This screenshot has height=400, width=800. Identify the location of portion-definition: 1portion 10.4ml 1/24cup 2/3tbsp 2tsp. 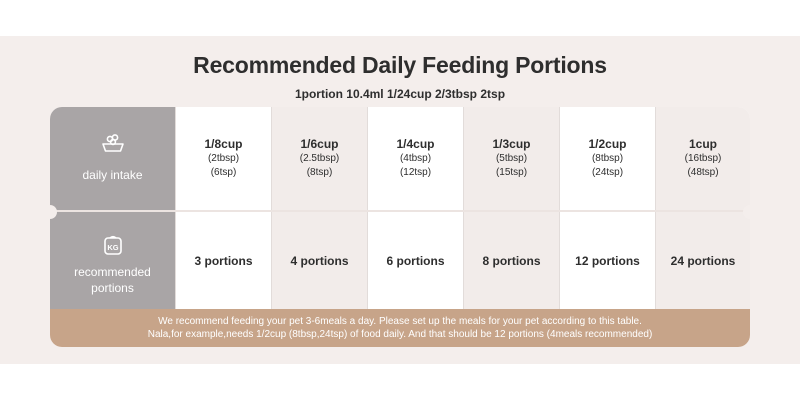
(400, 94).